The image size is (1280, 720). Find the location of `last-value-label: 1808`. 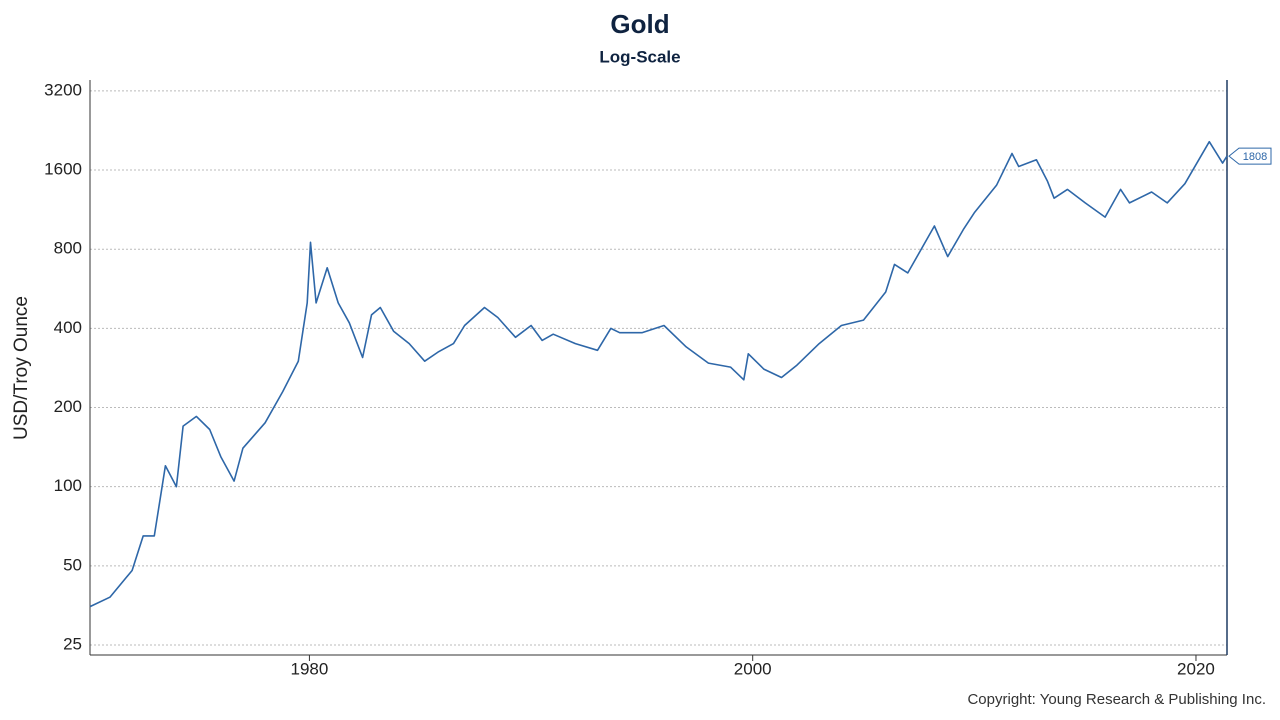

last-value-label: 1808 is located at coordinates (1255, 157).